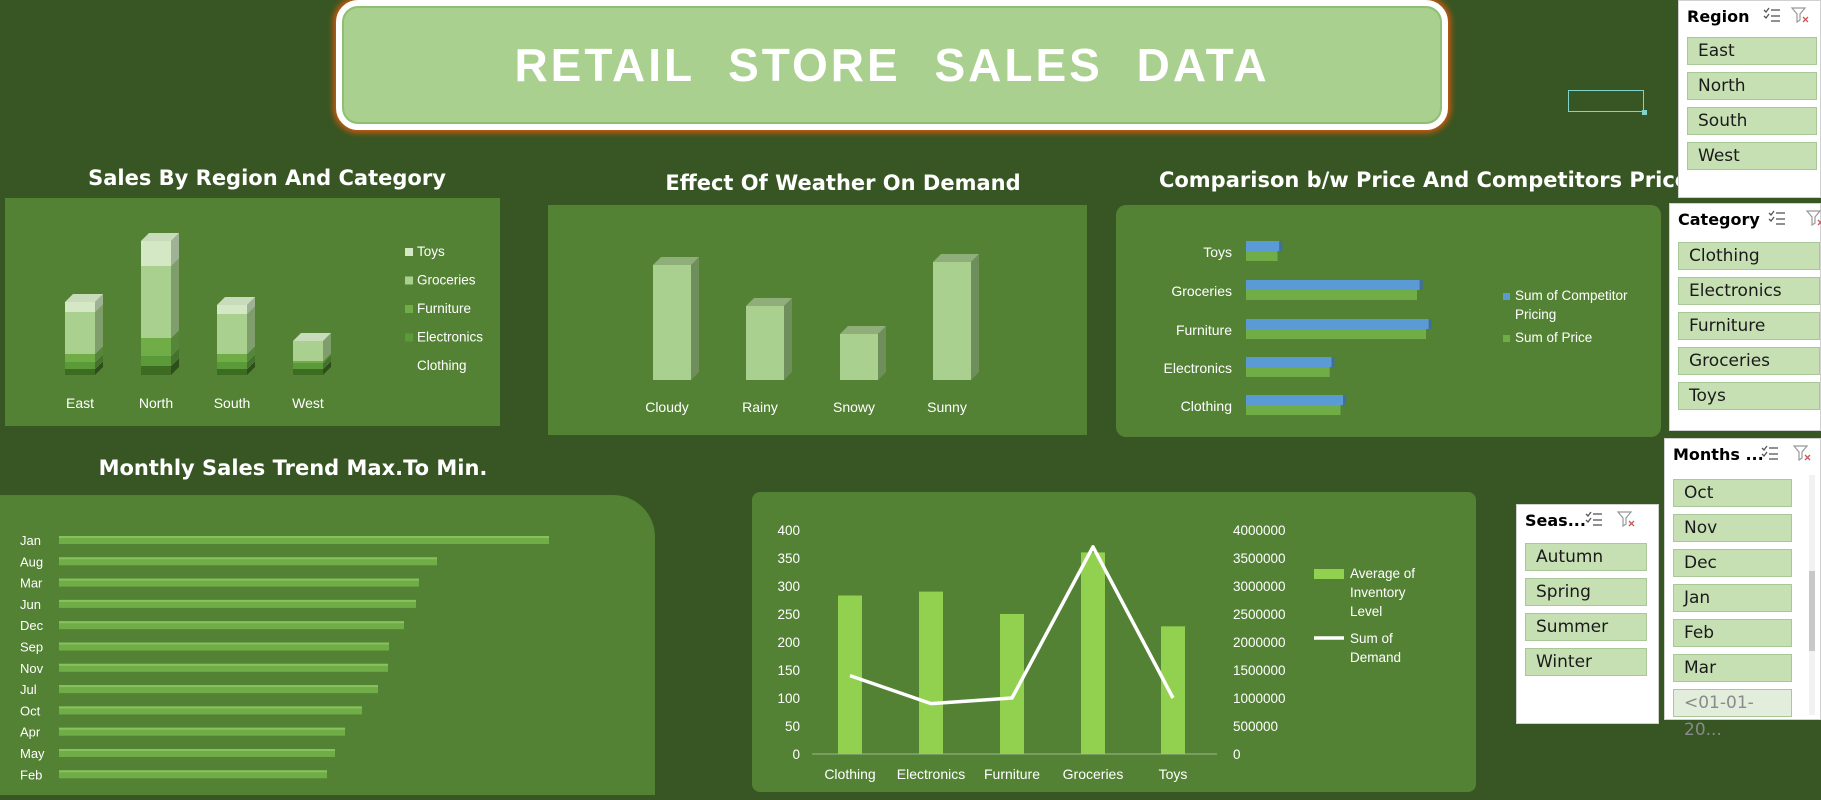  I want to click on legend-label: Inventory, so click(1378, 592).